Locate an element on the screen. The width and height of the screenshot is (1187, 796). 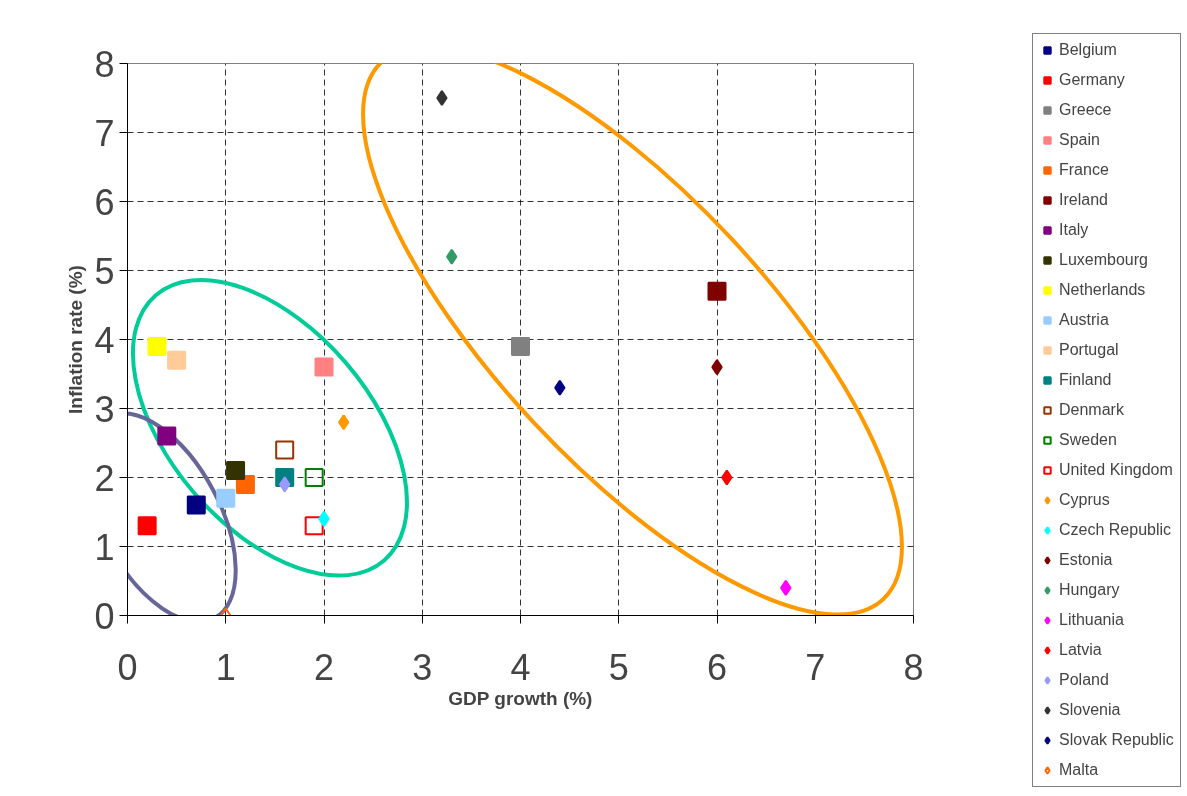
x-tick-label: 7 is located at coordinates (815, 667).